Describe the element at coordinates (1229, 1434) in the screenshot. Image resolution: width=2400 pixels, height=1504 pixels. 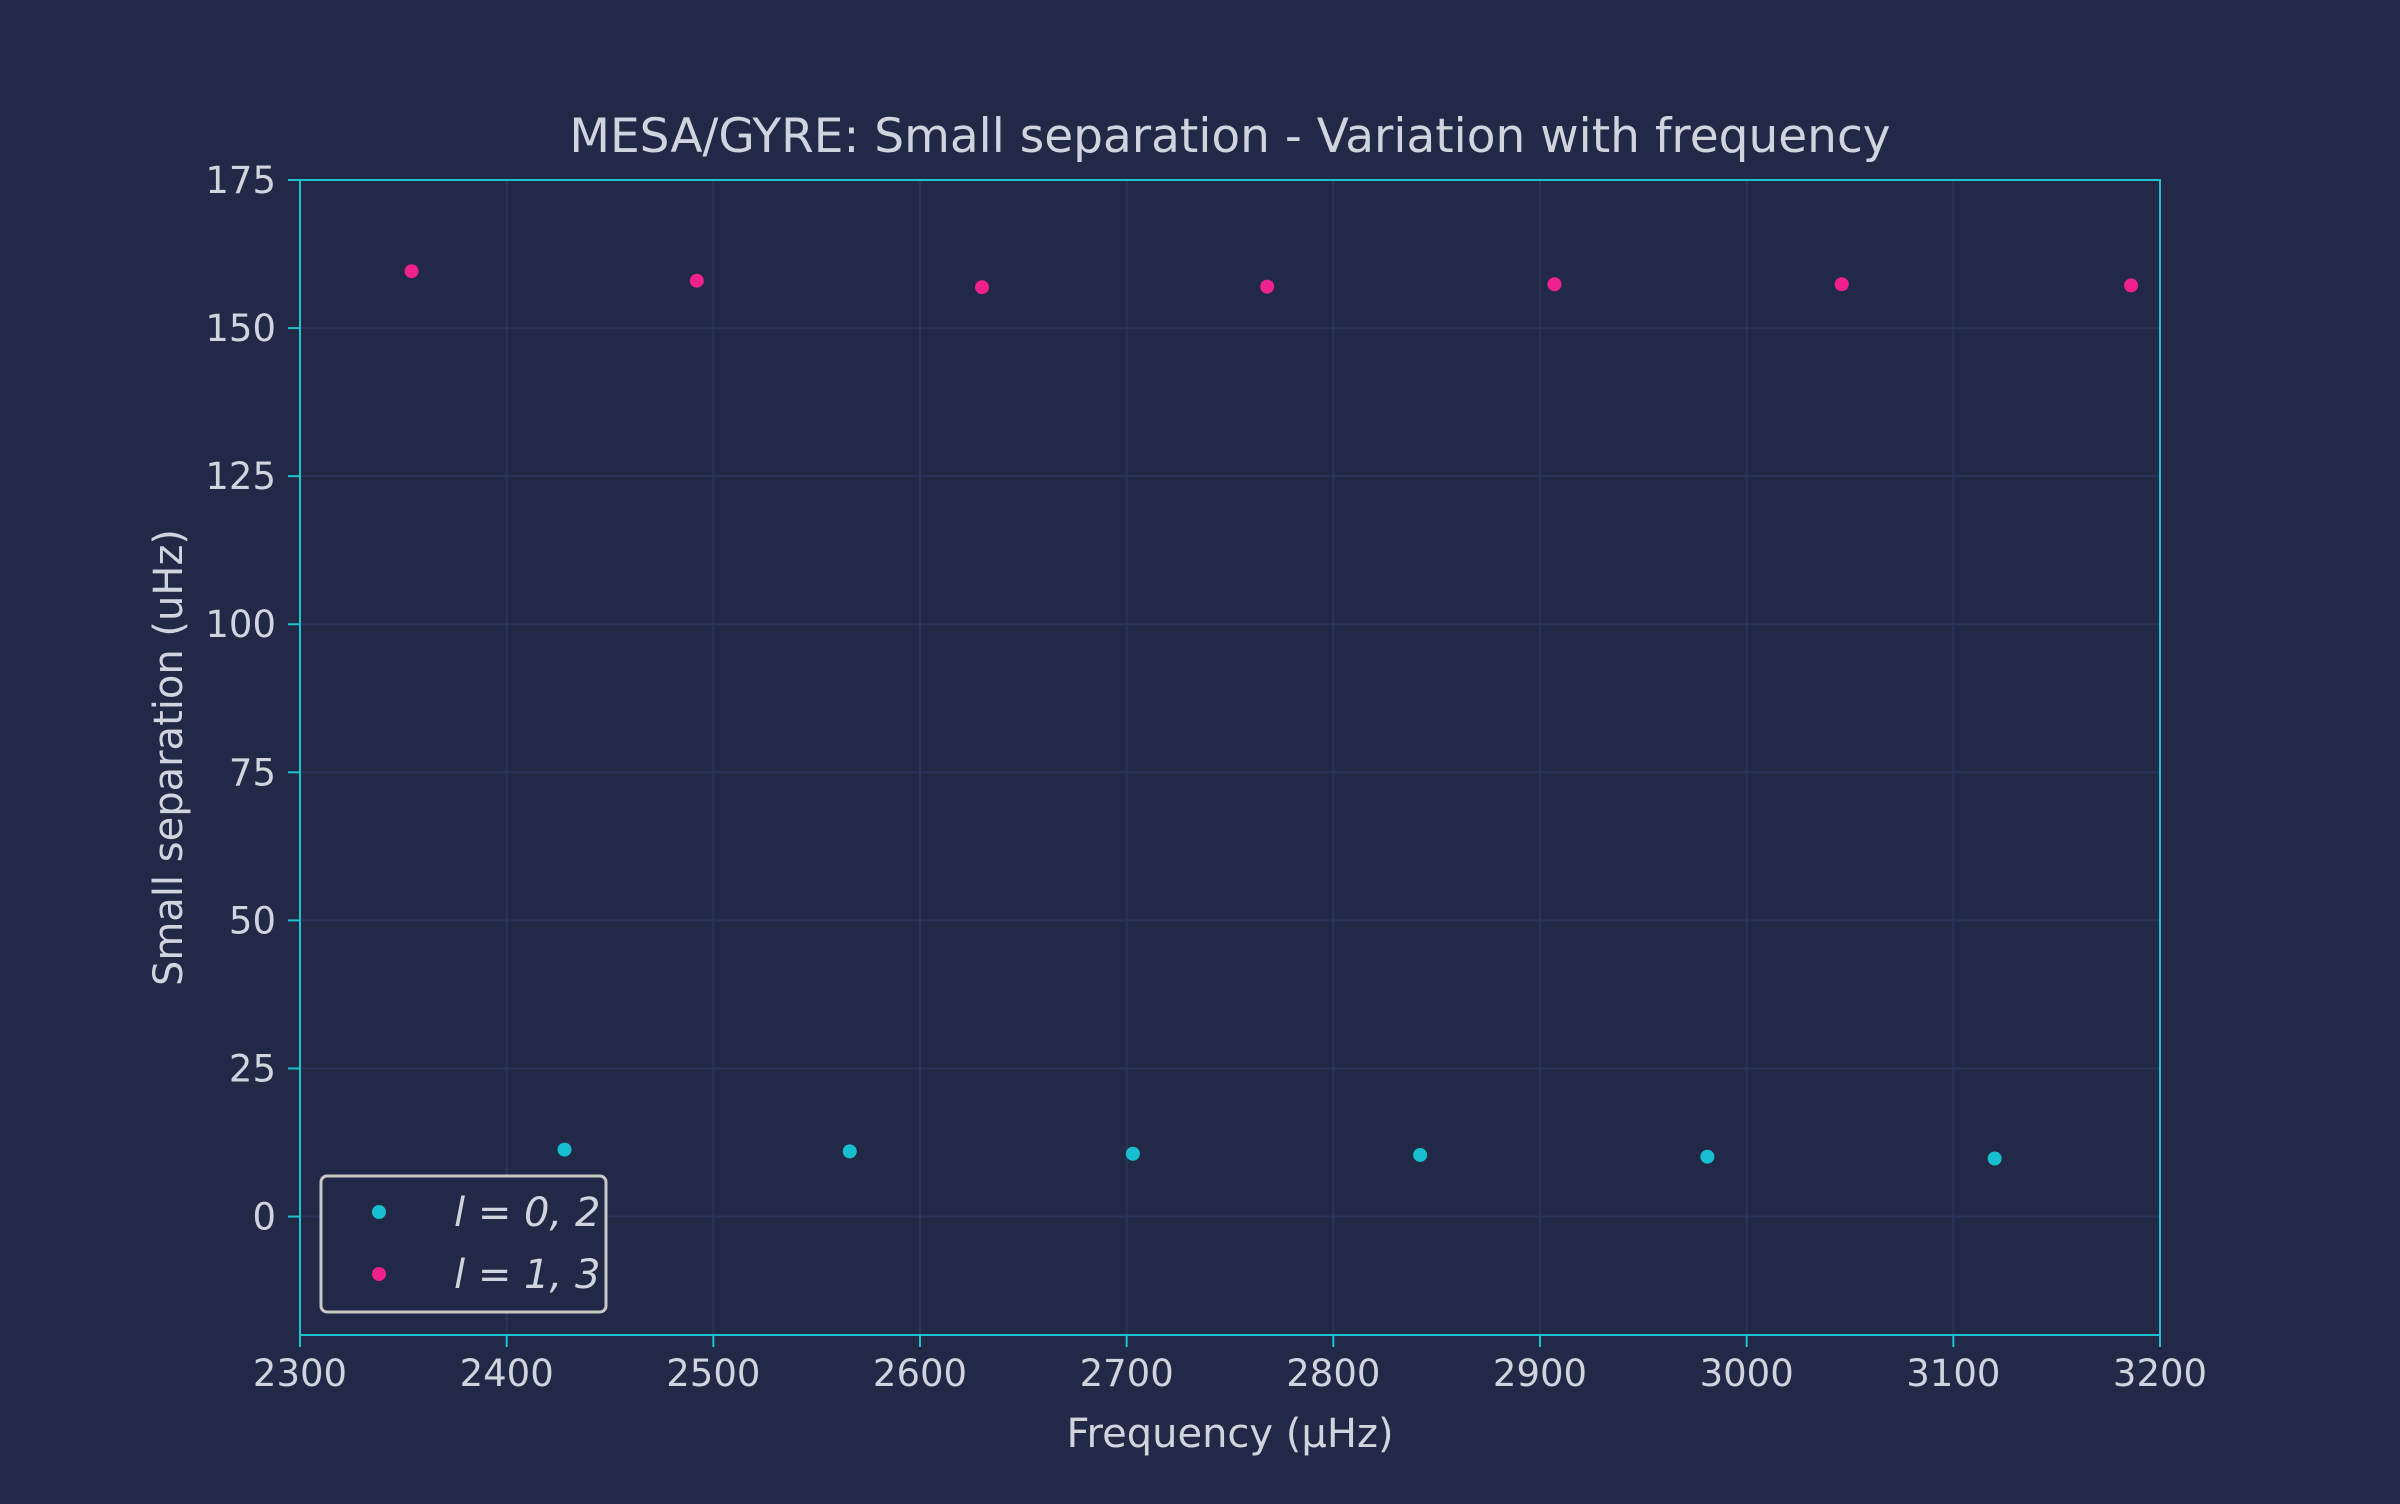
I see `x-axis-label: Frequency (μHz)` at that location.